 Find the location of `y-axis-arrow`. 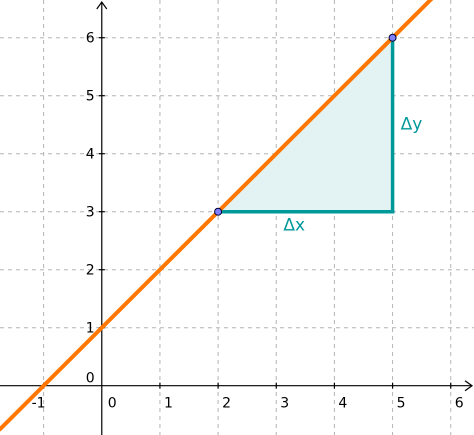

y-axis-arrow is located at coordinates (102, 5).